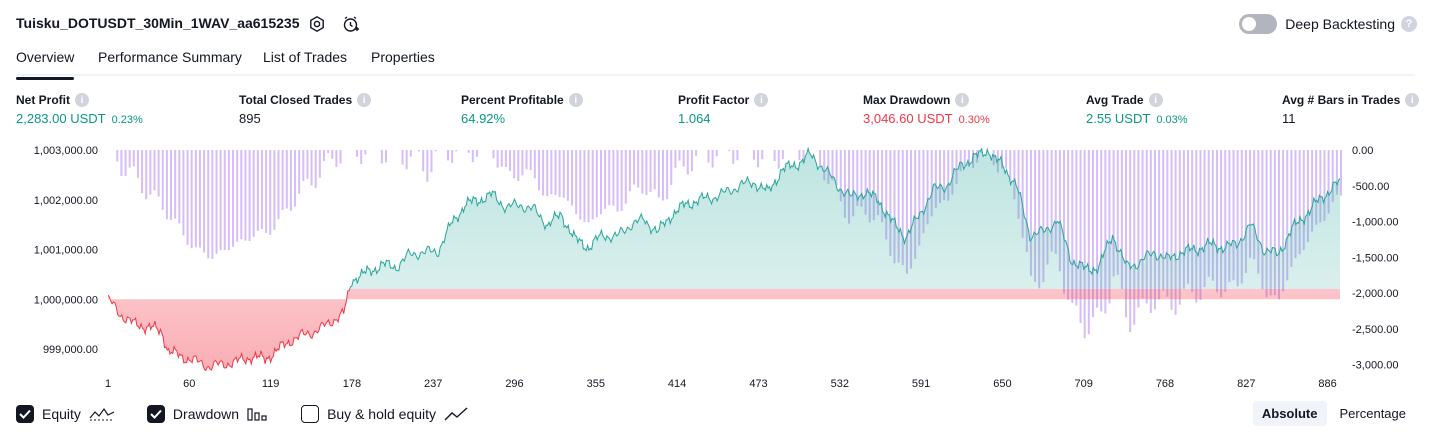 The width and height of the screenshot is (1431, 438). I want to click on metric-value: 895, so click(250, 118).